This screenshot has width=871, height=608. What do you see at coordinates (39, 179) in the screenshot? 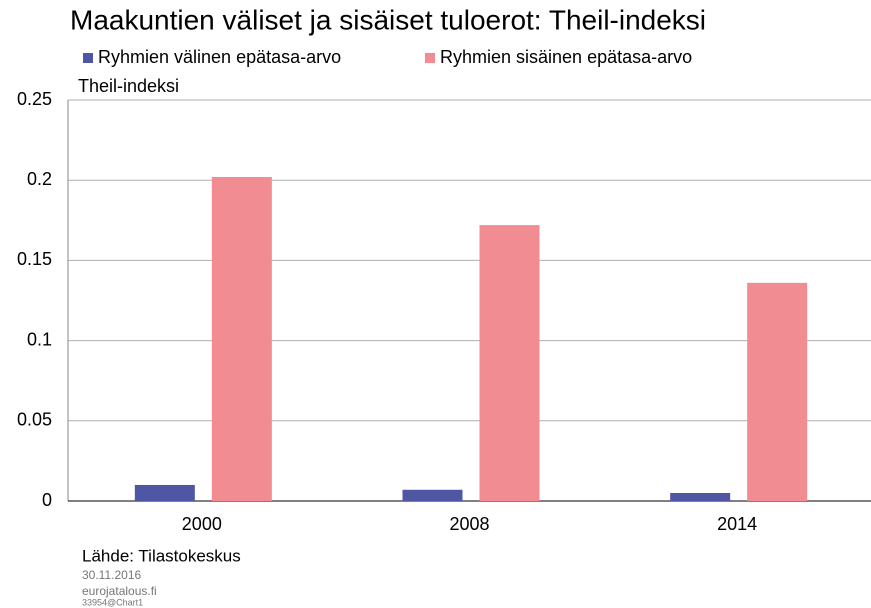
I see `y-tick-label: 0.2` at bounding box center [39, 179].